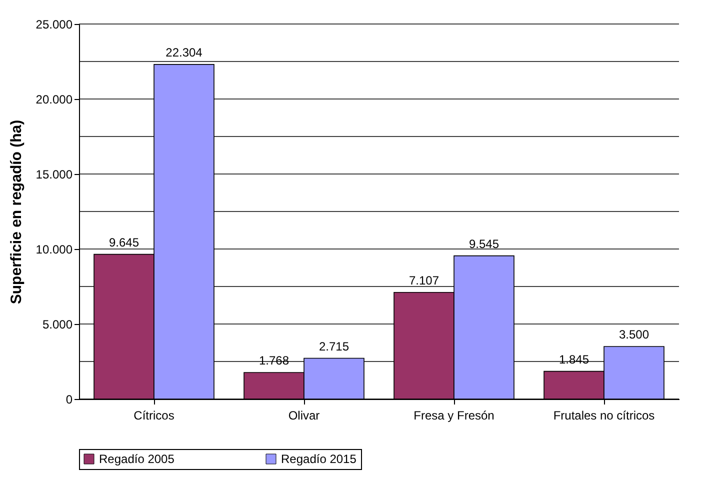 The width and height of the screenshot is (718, 484). What do you see at coordinates (54, 249) in the screenshot?
I see `y-tick-label: 10.000` at bounding box center [54, 249].